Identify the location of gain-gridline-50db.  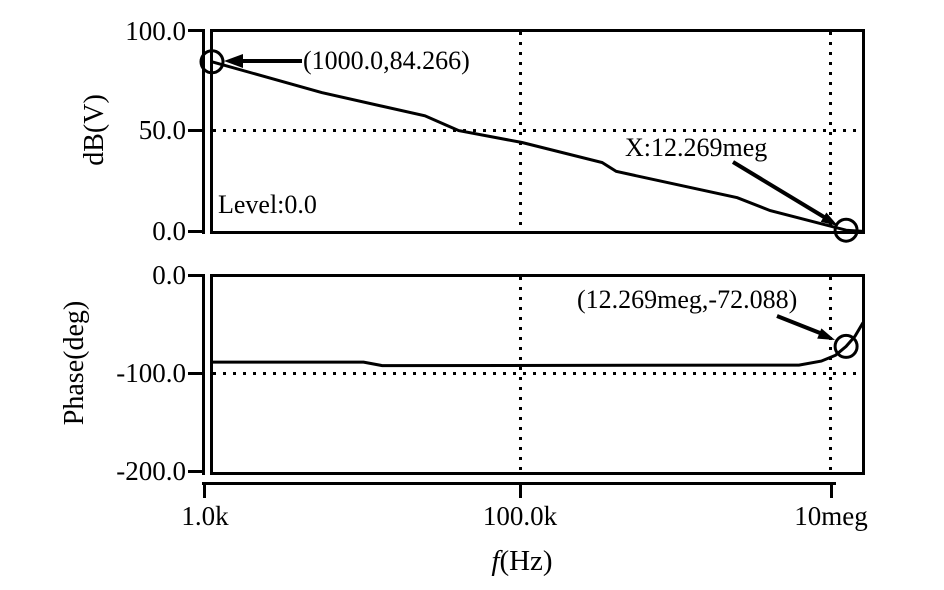
(537, 130).